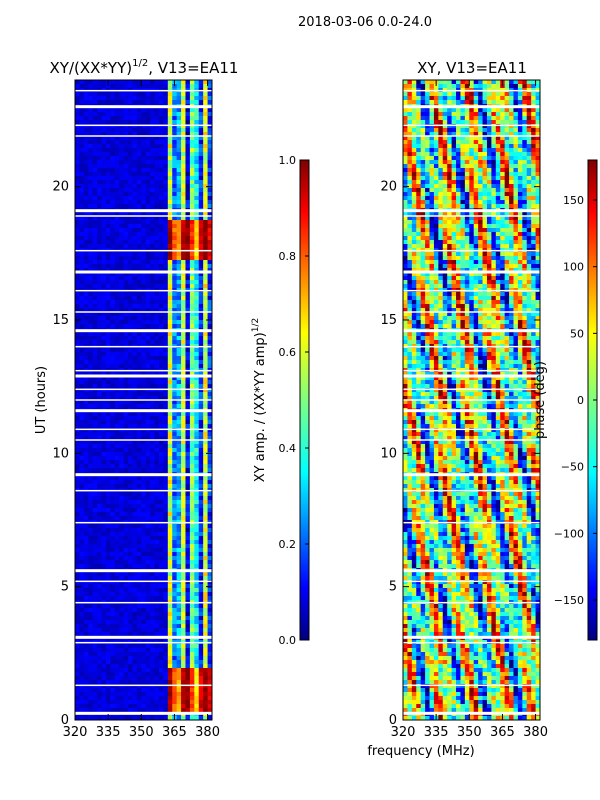 This screenshot has height=800, width=600. Describe the element at coordinates (288, 640) in the screenshot. I see `colorbar-tick-label: 0.0` at that location.